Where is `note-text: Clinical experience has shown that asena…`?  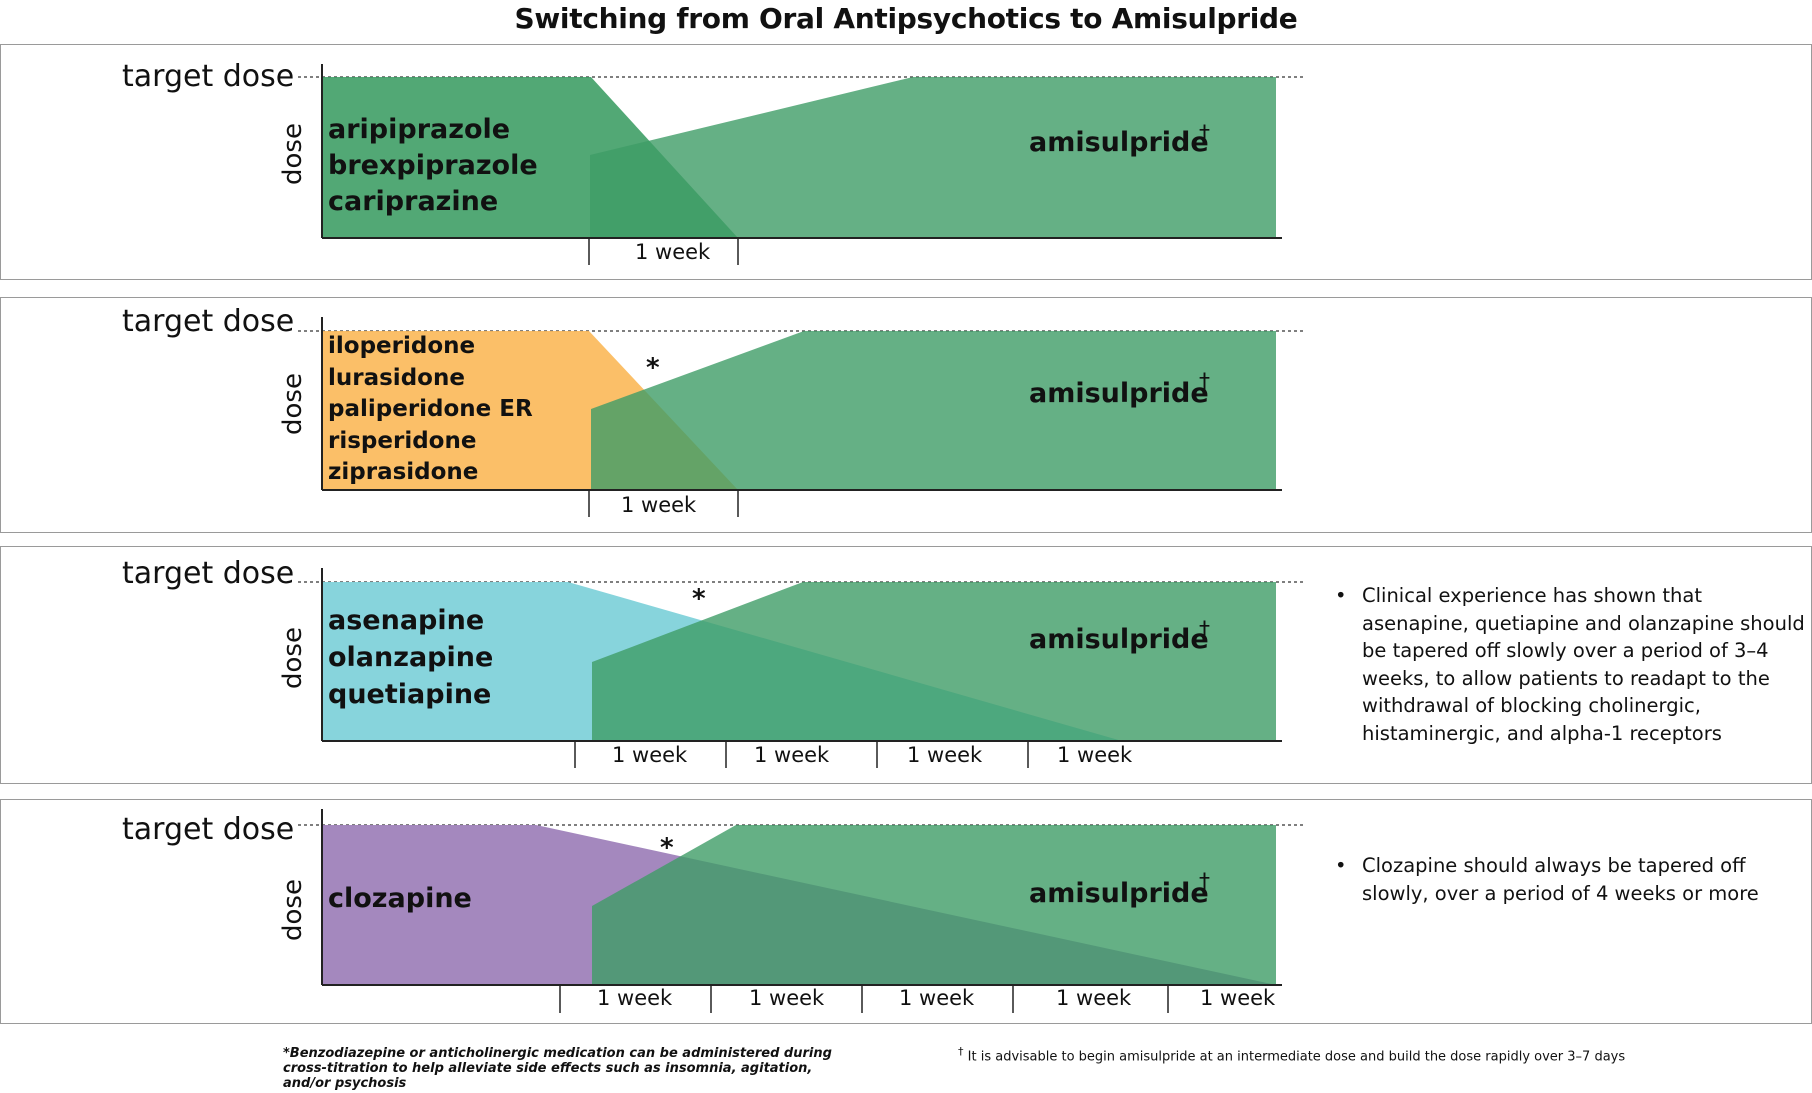 note-text: Clinical experience has shown that asena… is located at coordinates (1583, 664).